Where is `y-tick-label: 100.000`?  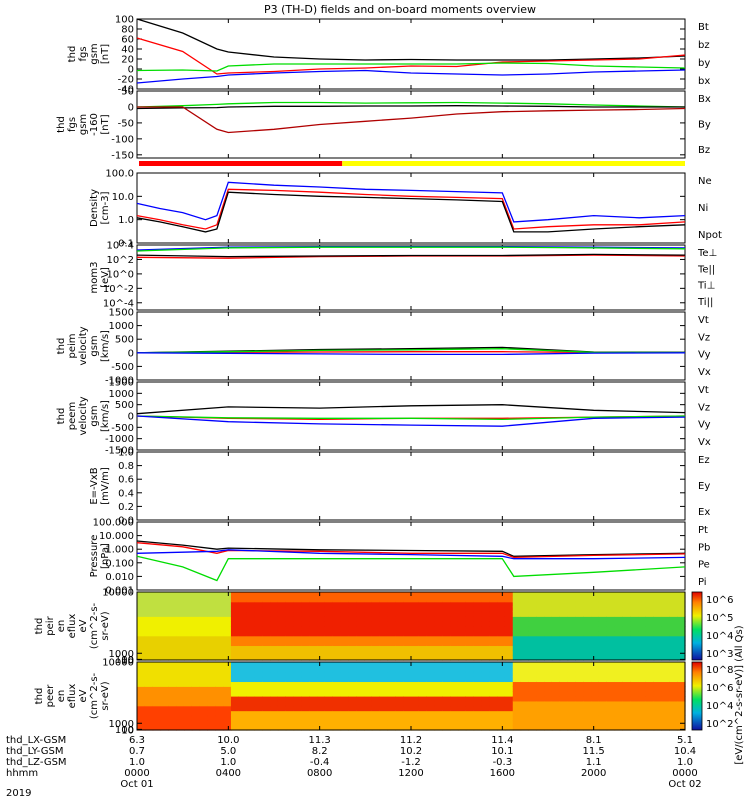
y-tick-label: 100.000 is located at coordinates (113, 523).